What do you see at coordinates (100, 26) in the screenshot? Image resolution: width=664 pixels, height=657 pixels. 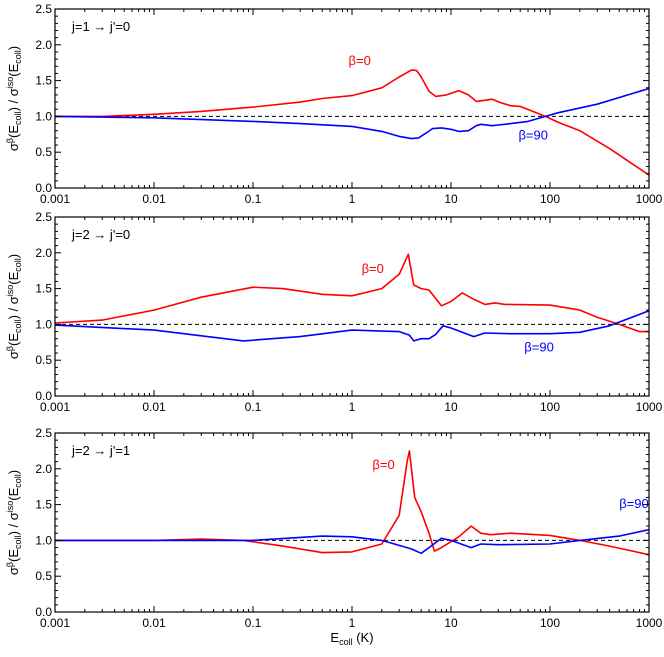 I see `panel-title: j=1 → j'=0` at bounding box center [100, 26].